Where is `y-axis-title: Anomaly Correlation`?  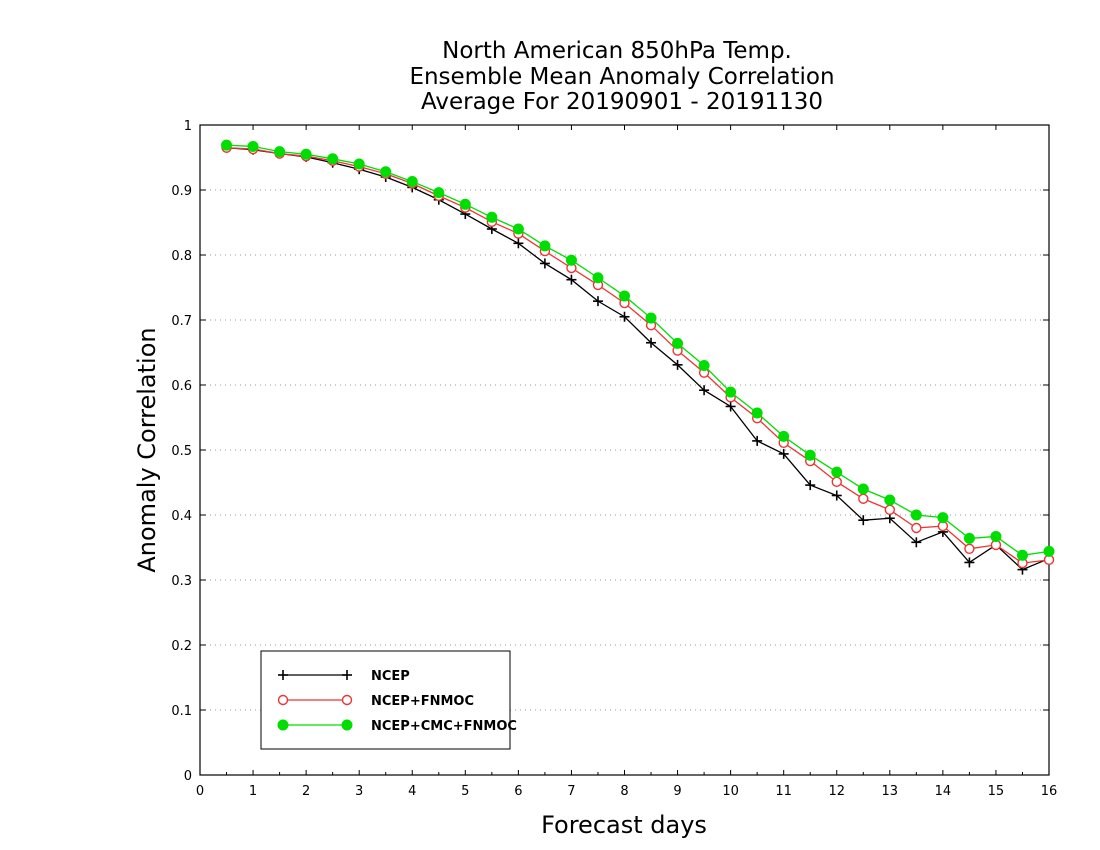 y-axis-title: Anomaly Correlation is located at coordinates (147, 449).